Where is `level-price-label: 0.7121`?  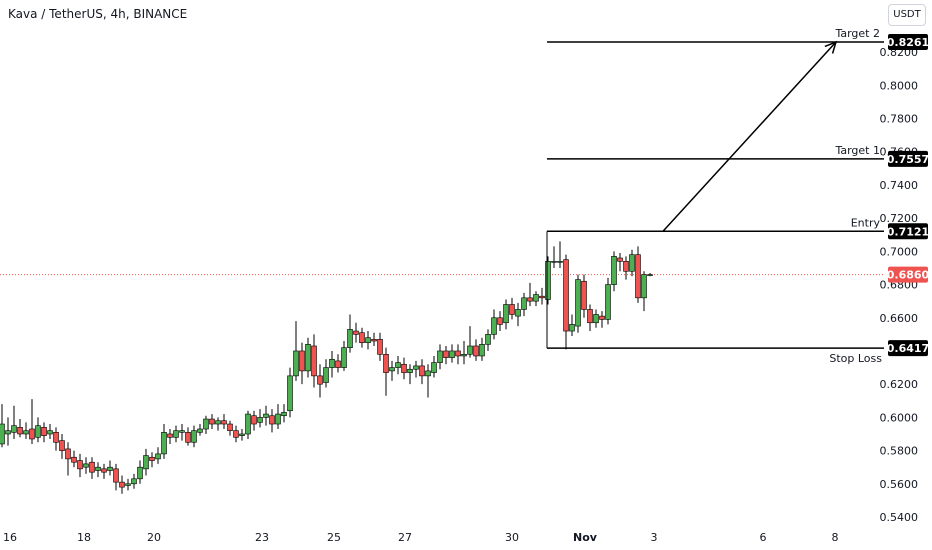 level-price-label: 0.7121 is located at coordinates (908, 231).